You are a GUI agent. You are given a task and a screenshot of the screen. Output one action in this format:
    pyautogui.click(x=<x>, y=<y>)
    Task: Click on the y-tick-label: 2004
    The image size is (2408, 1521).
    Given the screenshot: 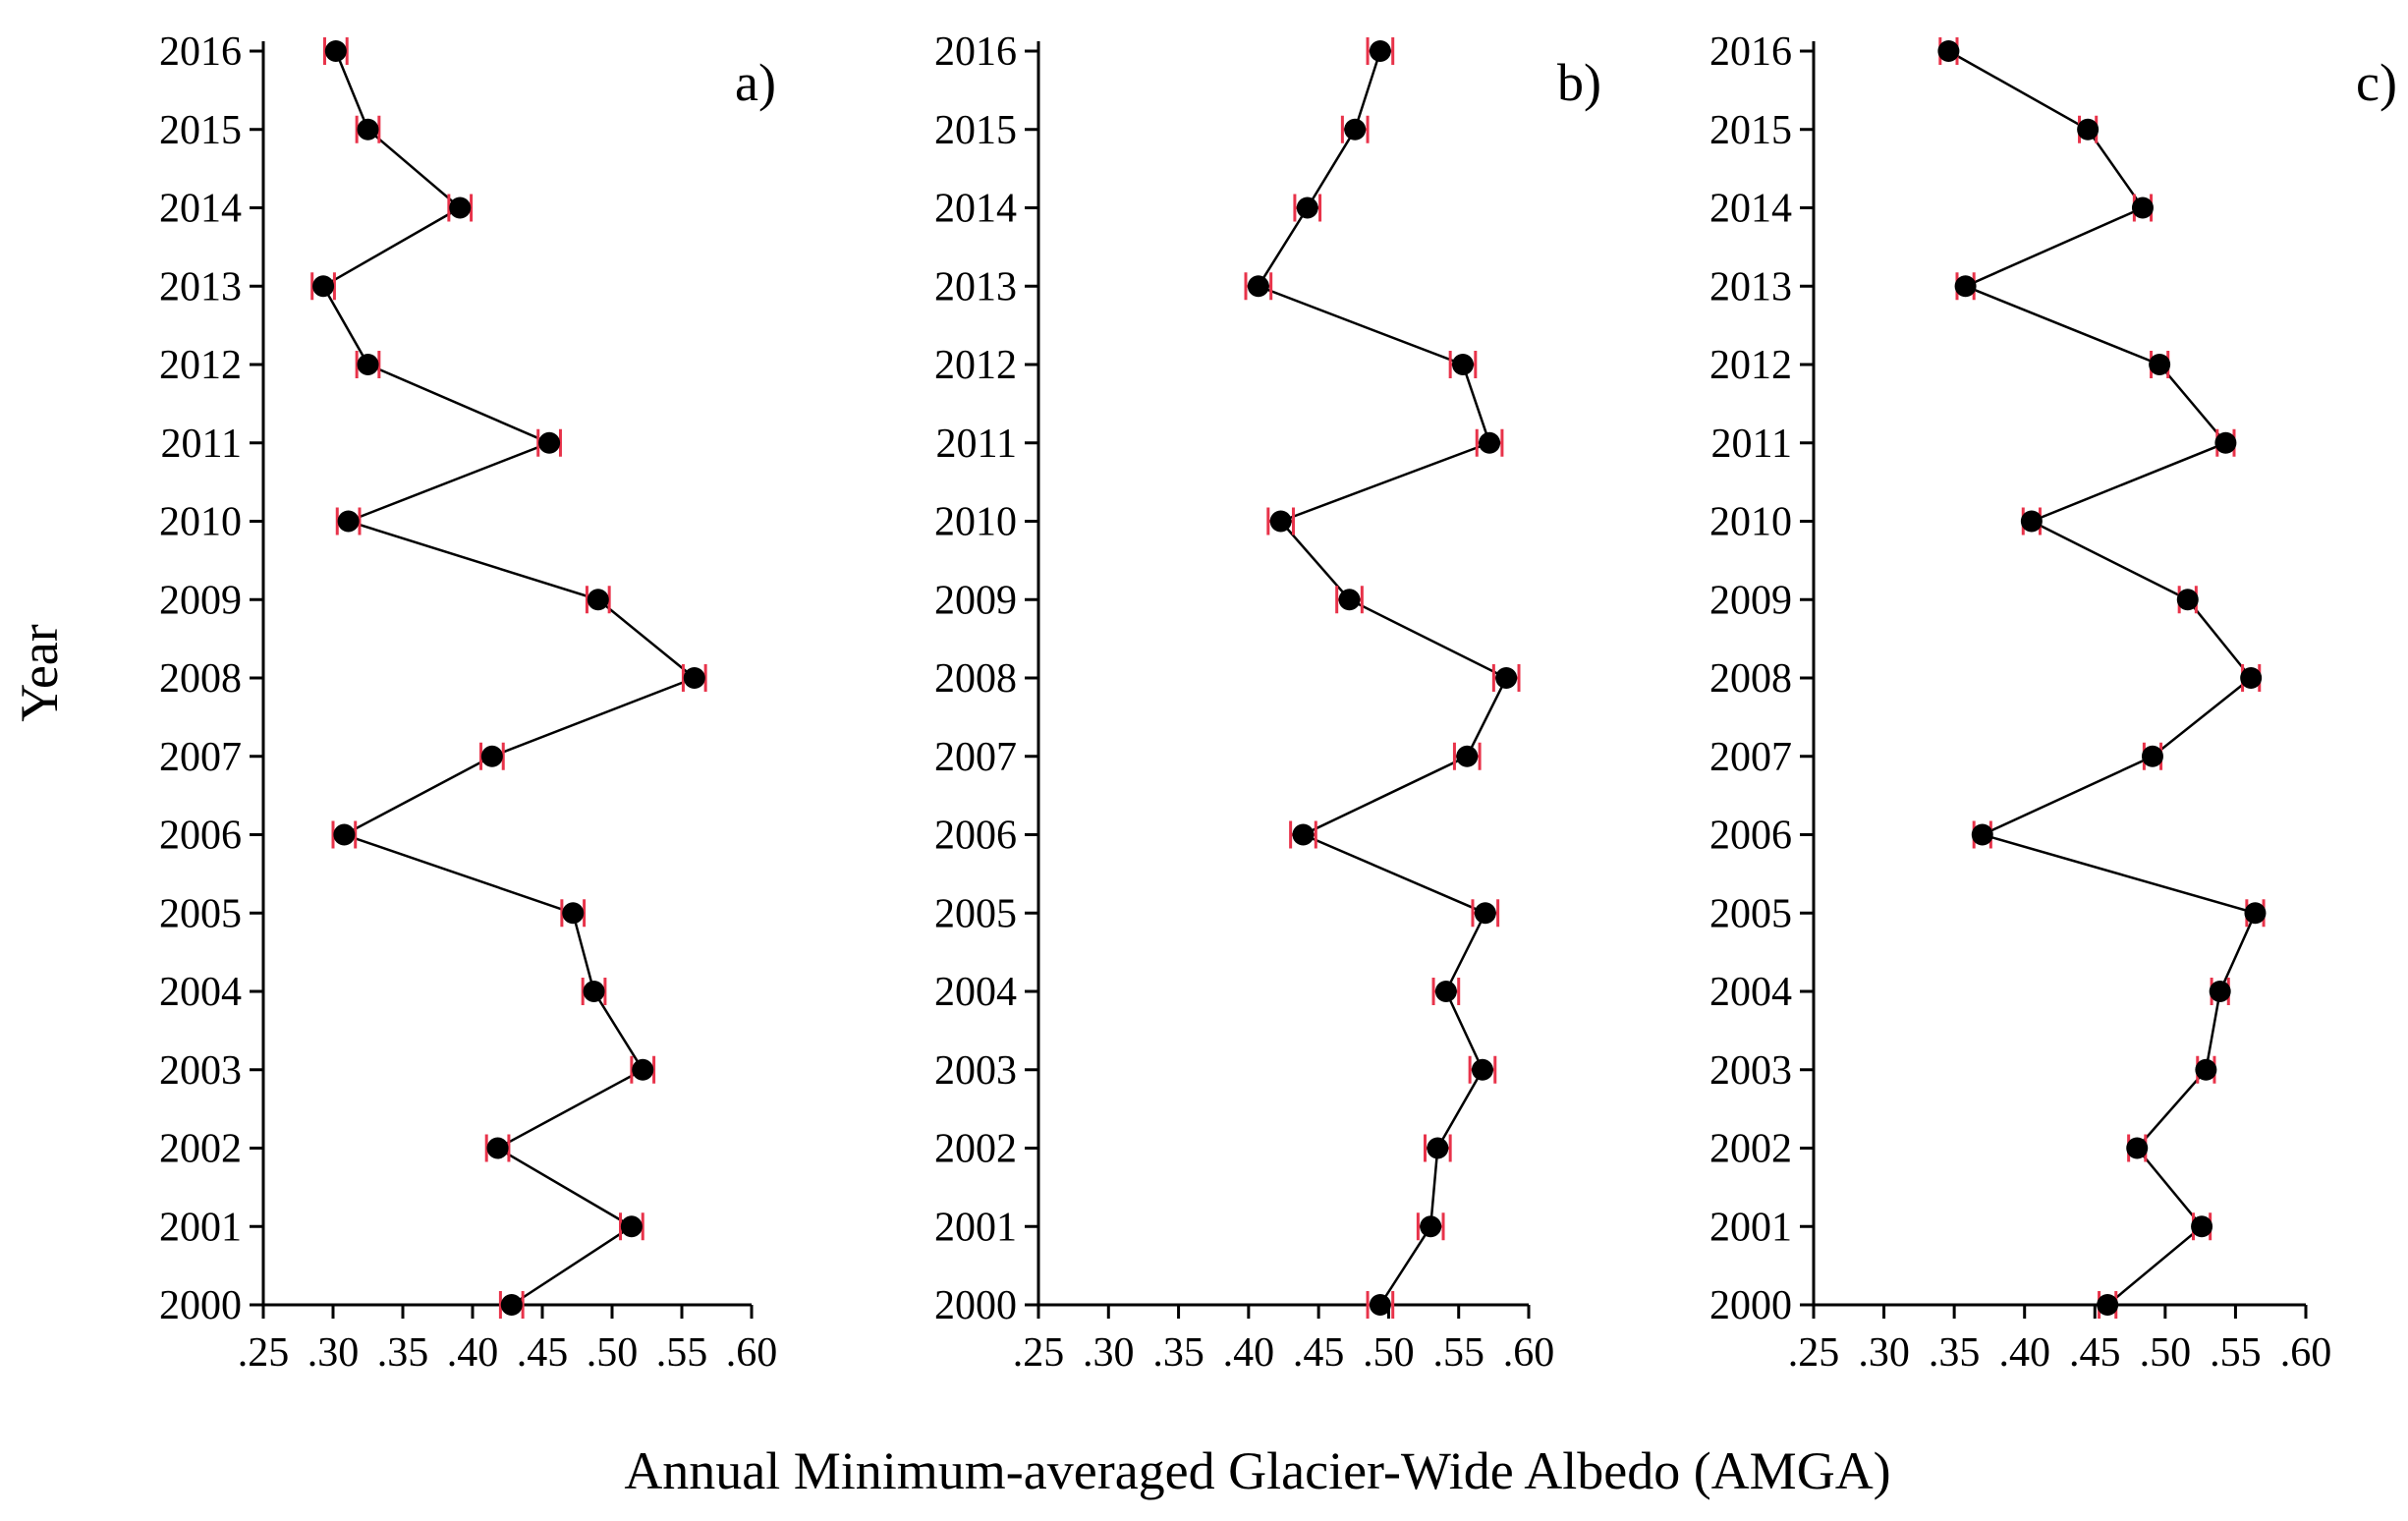 What is the action you would take?
    pyautogui.click(x=200, y=992)
    